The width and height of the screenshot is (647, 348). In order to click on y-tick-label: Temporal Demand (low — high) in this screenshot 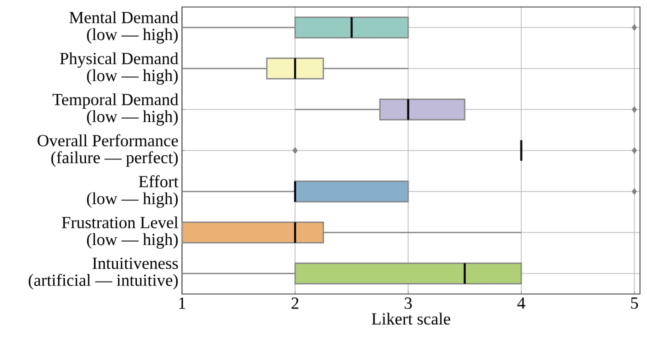, I will do `click(115, 109)`.